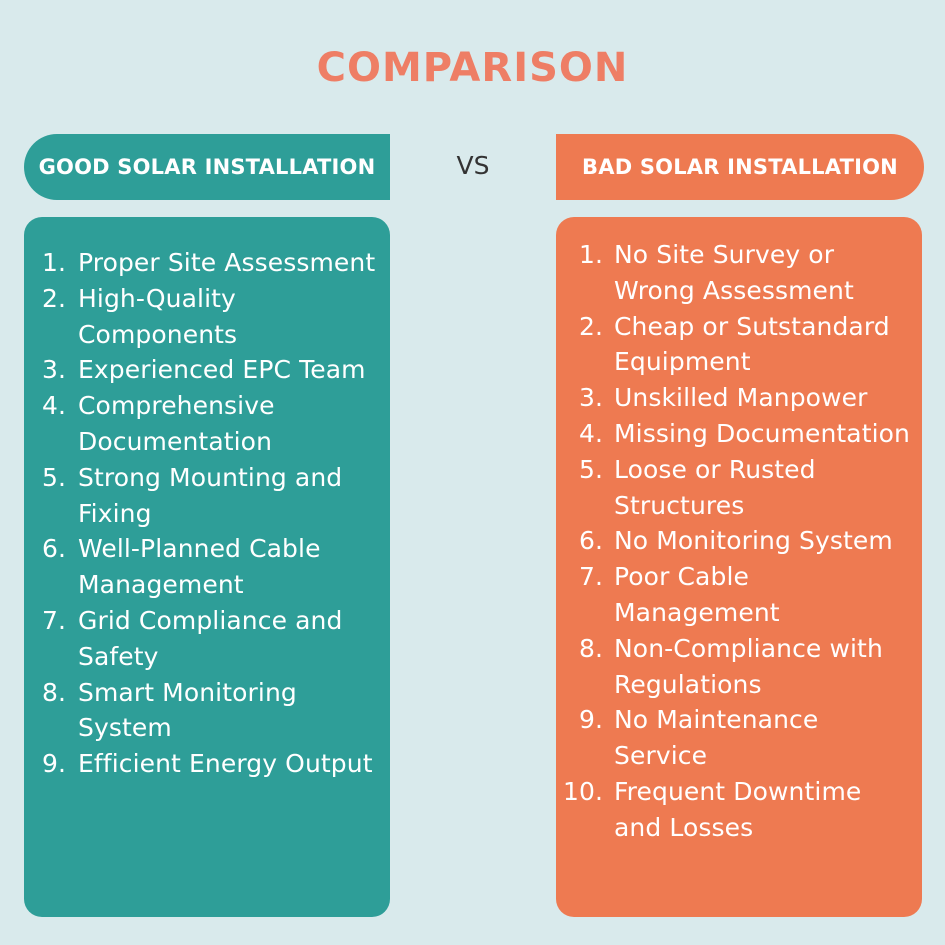  I want to click on list-item: 4. Comprehensive Documentation, so click(207, 424).